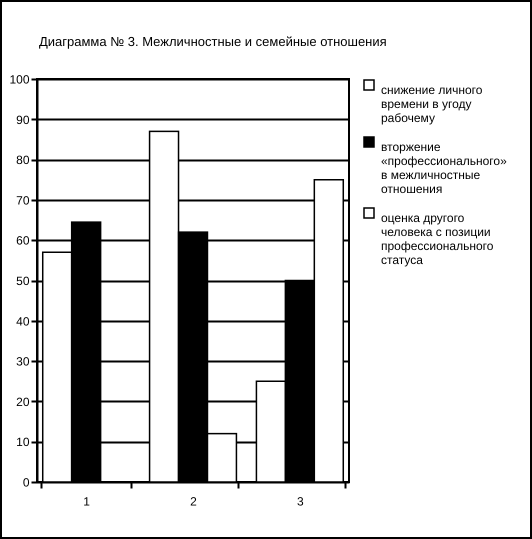 Image resolution: width=532 pixels, height=539 pixels. What do you see at coordinates (23, 200) in the screenshot?
I see `y-tick-label: 70` at bounding box center [23, 200].